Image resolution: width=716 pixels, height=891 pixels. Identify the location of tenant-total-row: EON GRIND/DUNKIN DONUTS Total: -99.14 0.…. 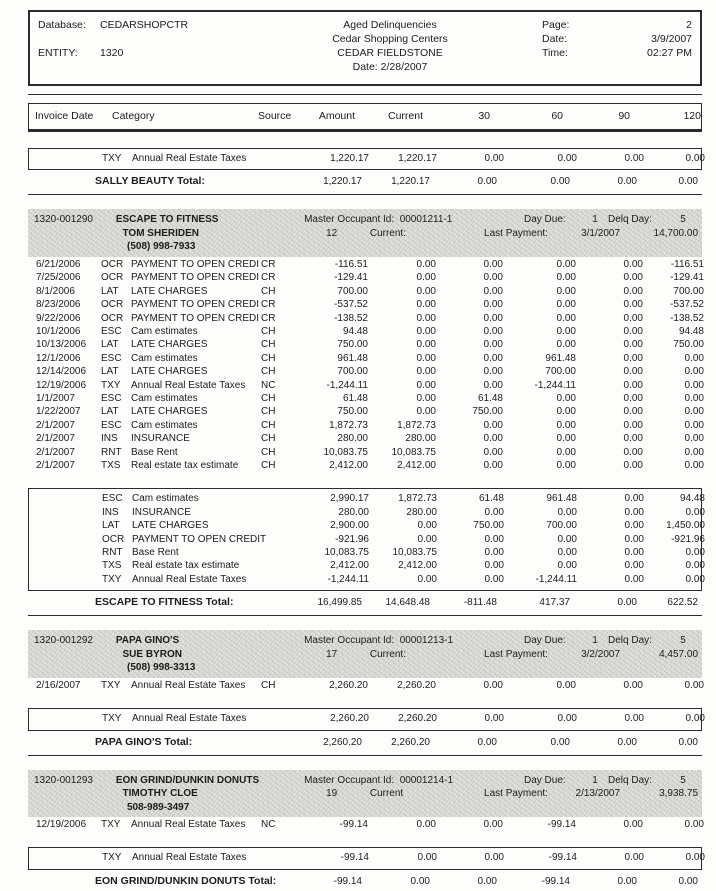
(365, 880).